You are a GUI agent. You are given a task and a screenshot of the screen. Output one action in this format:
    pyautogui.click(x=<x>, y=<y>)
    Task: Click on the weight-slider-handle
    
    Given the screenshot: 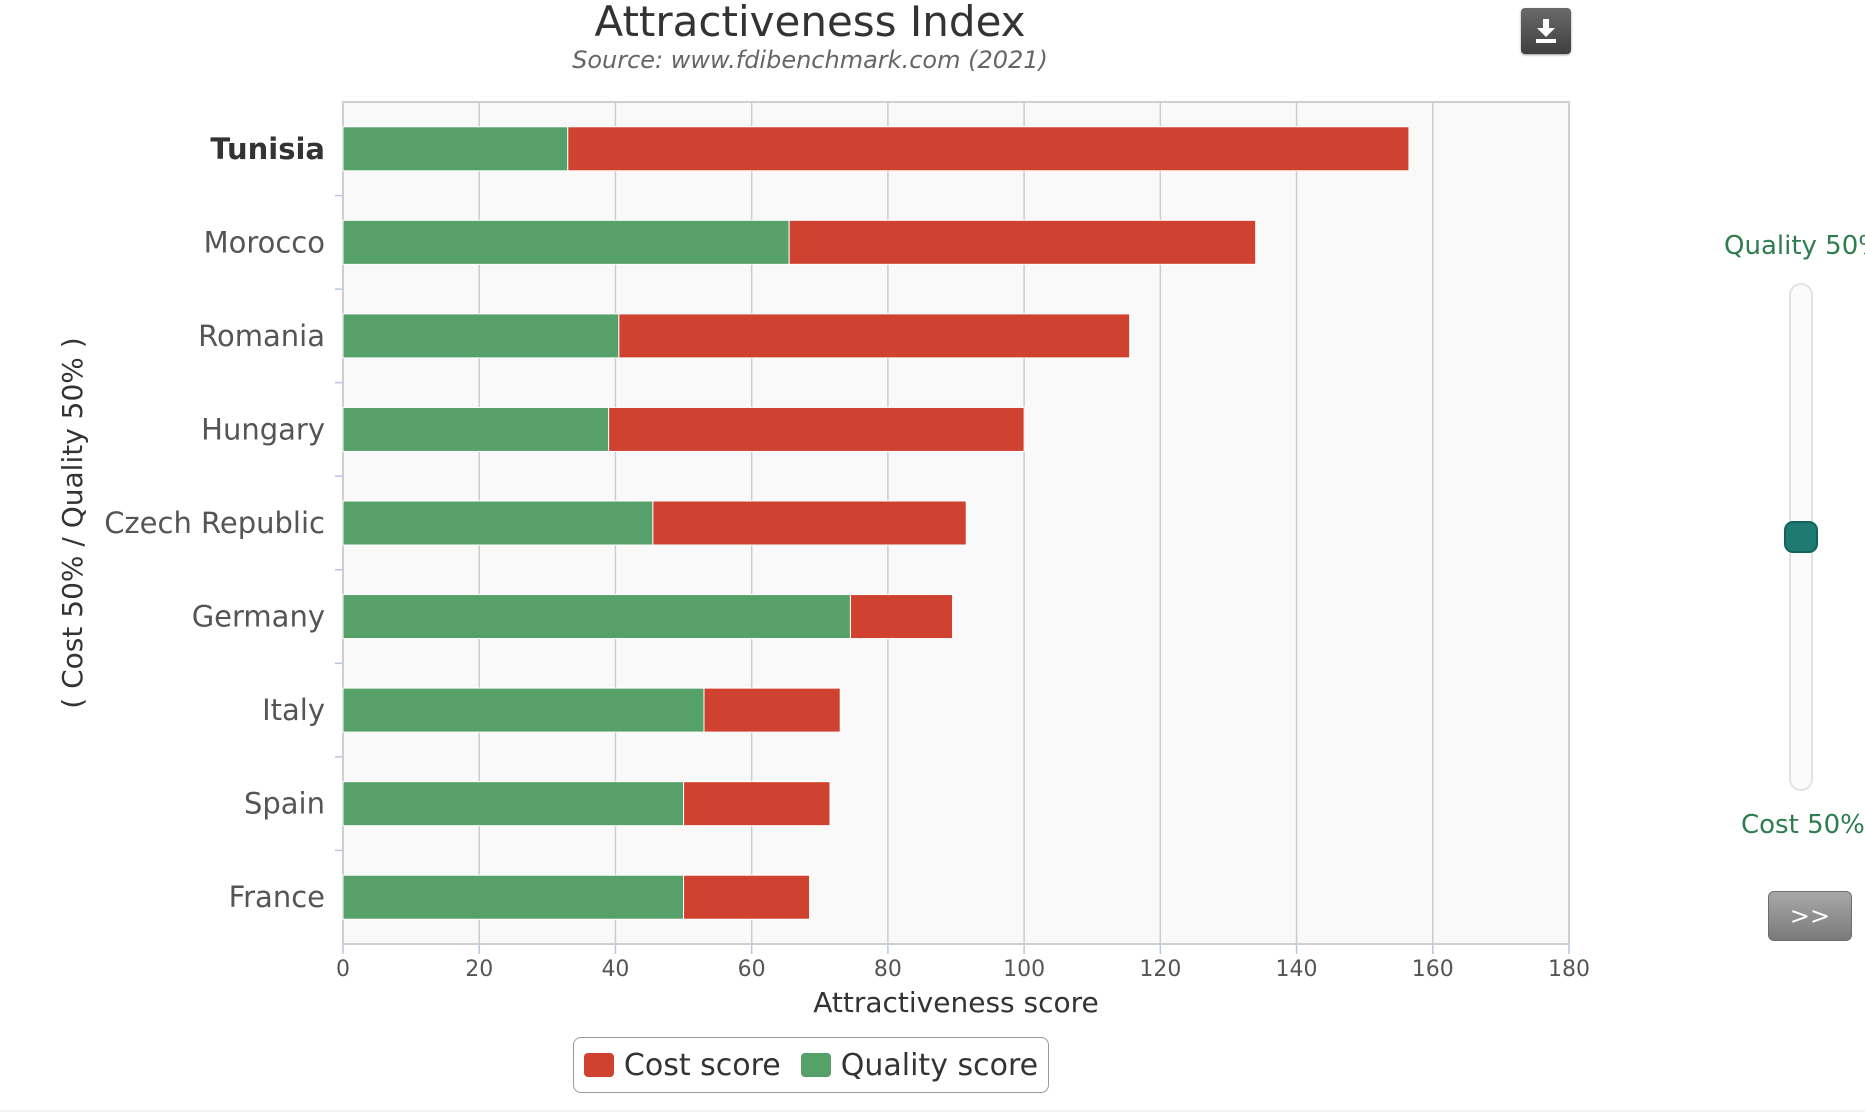 What is the action you would take?
    pyautogui.click(x=1801, y=537)
    